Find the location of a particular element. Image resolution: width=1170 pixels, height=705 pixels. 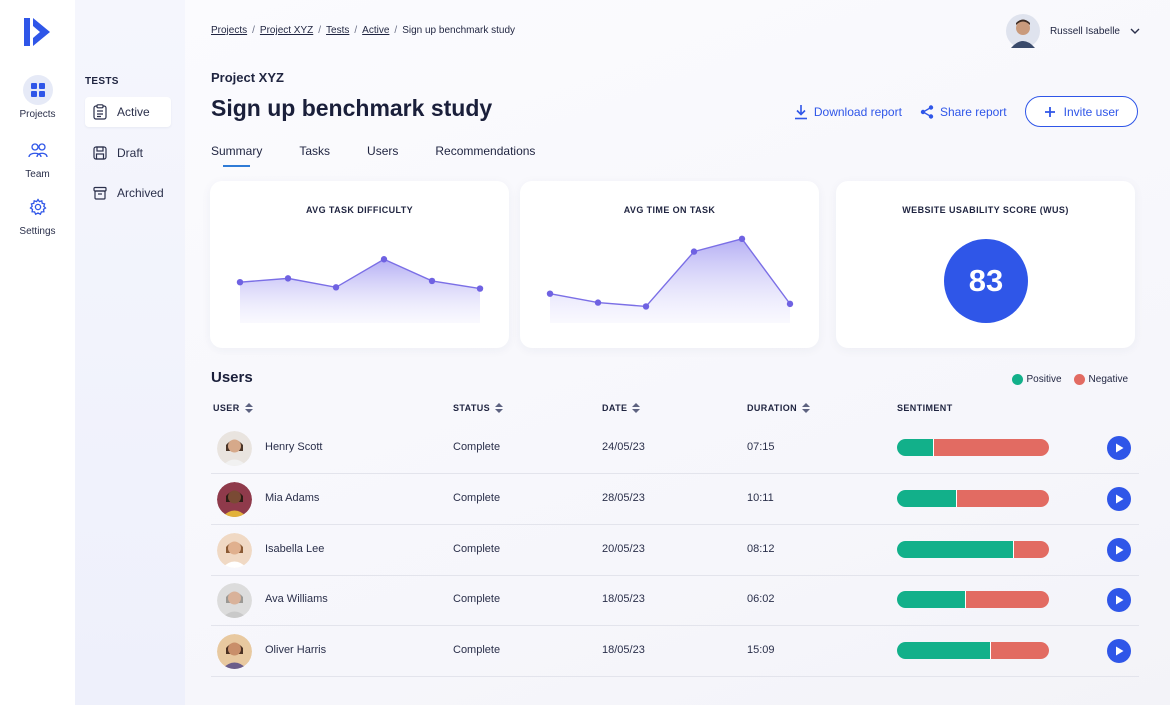

plus-icon is located at coordinates (1049, 111).